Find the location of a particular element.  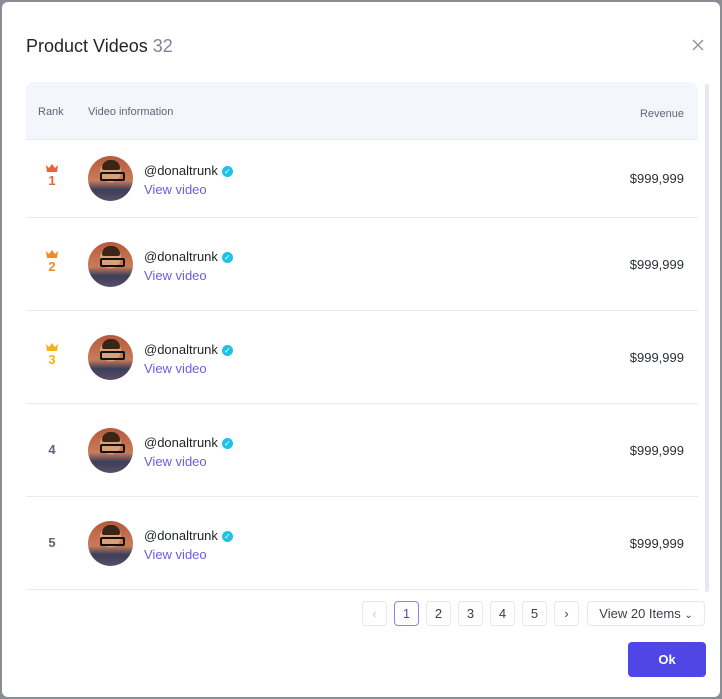

rank-number: 1 is located at coordinates (52, 180).